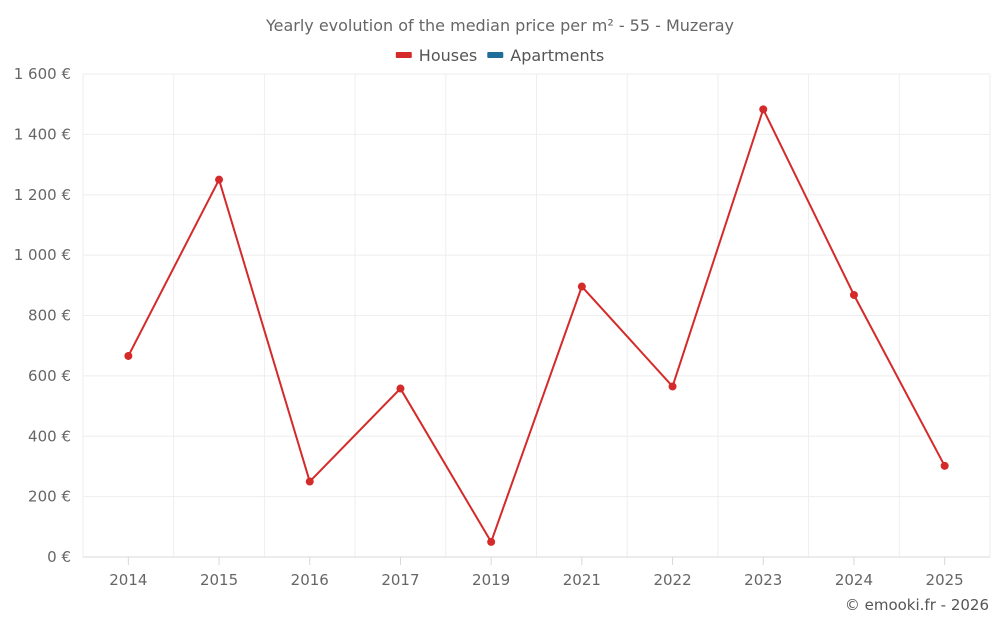  I want to click on y-tick-label: 1 600 €, so click(42, 74).